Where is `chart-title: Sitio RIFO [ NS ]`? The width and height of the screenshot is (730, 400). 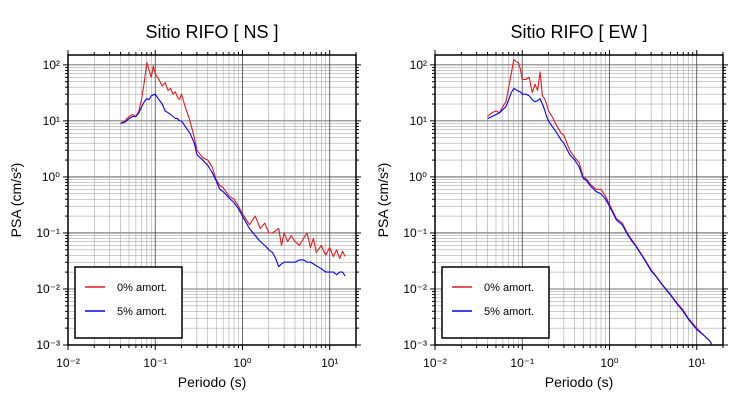 chart-title: Sitio RIFO [ NS ] is located at coordinates (211, 32).